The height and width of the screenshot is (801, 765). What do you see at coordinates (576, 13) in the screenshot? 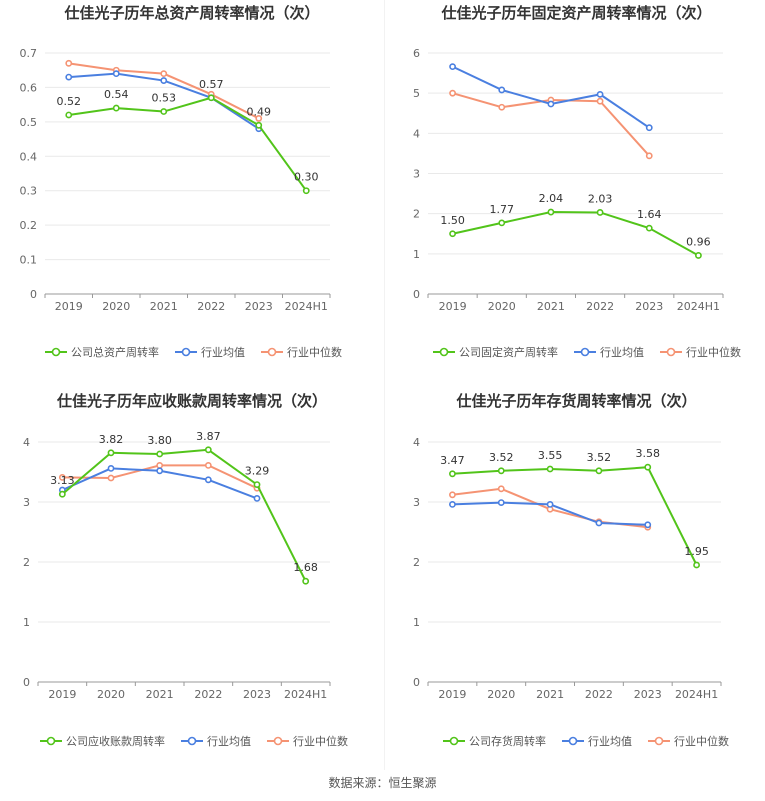
I see `chart-title: 仕佳光子历年固定资产周转率情况（次）` at bounding box center [576, 13].